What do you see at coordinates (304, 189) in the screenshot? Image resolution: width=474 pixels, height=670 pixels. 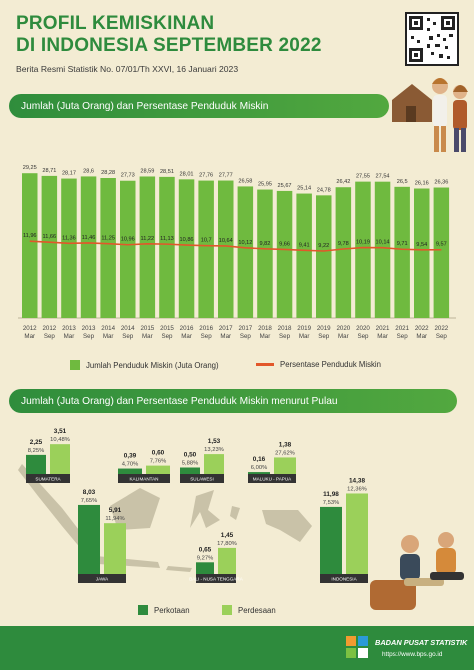 I see `bar-value-label-14: 25,14` at bounding box center [304, 189].